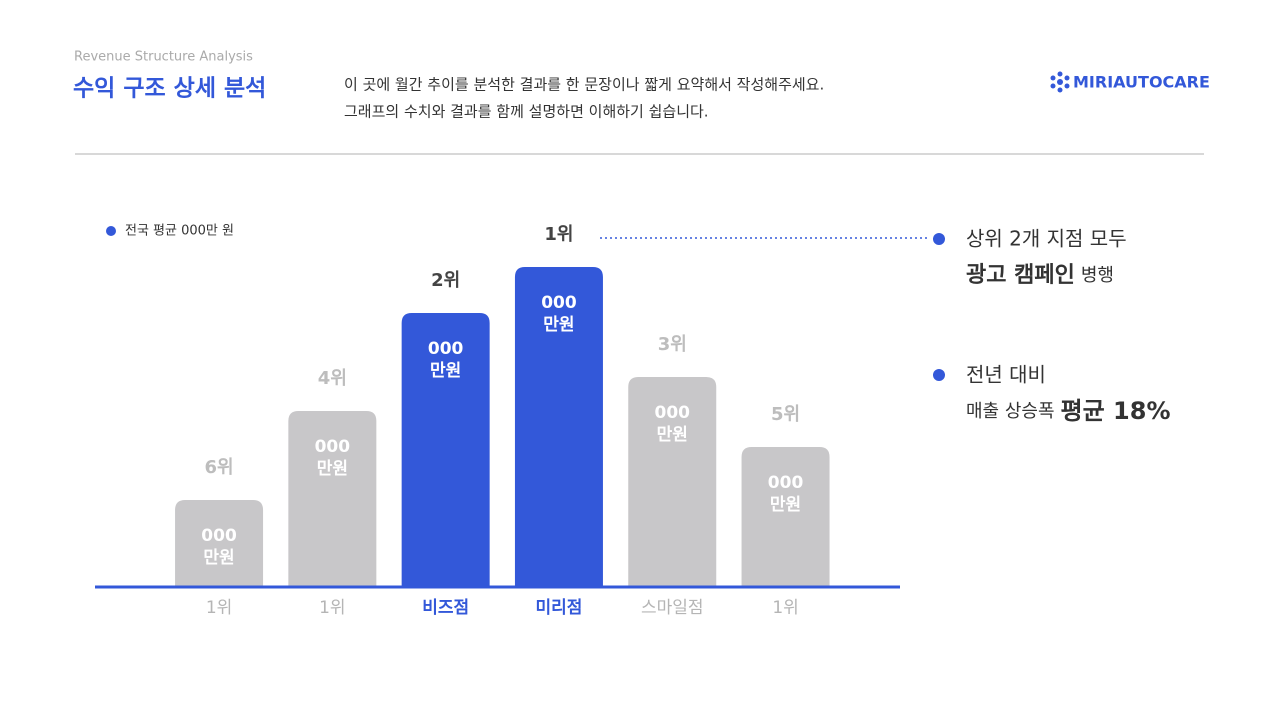 Image resolution: width=1280 pixels, height=720 pixels. What do you see at coordinates (558, 234) in the screenshot?
I see `rank-label: 1위` at bounding box center [558, 234].